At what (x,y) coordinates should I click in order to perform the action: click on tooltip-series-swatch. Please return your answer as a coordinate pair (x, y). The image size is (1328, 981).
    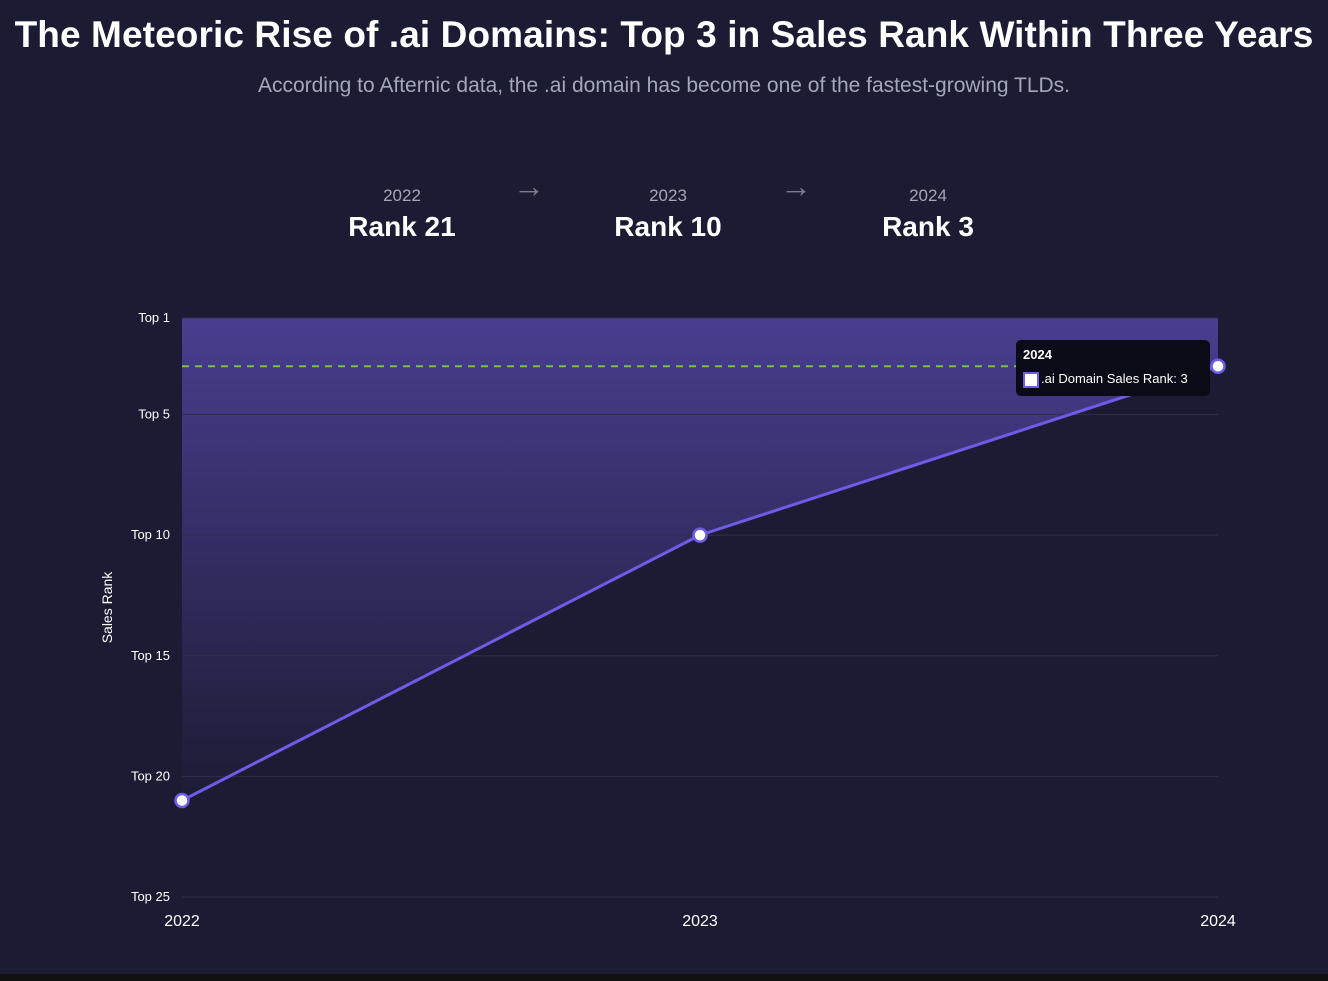
    Looking at the image, I should click on (1031, 380).